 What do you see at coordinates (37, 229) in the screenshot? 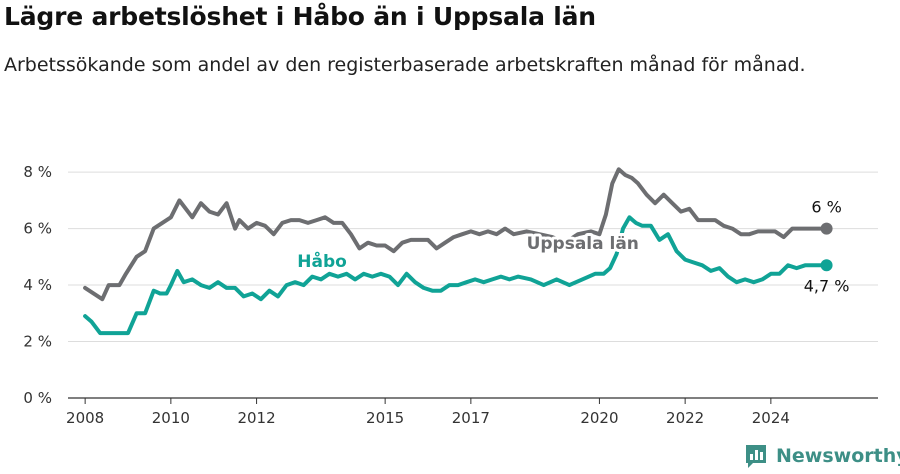
I see `y-tick-label: 6 %` at bounding box center [37, 229].